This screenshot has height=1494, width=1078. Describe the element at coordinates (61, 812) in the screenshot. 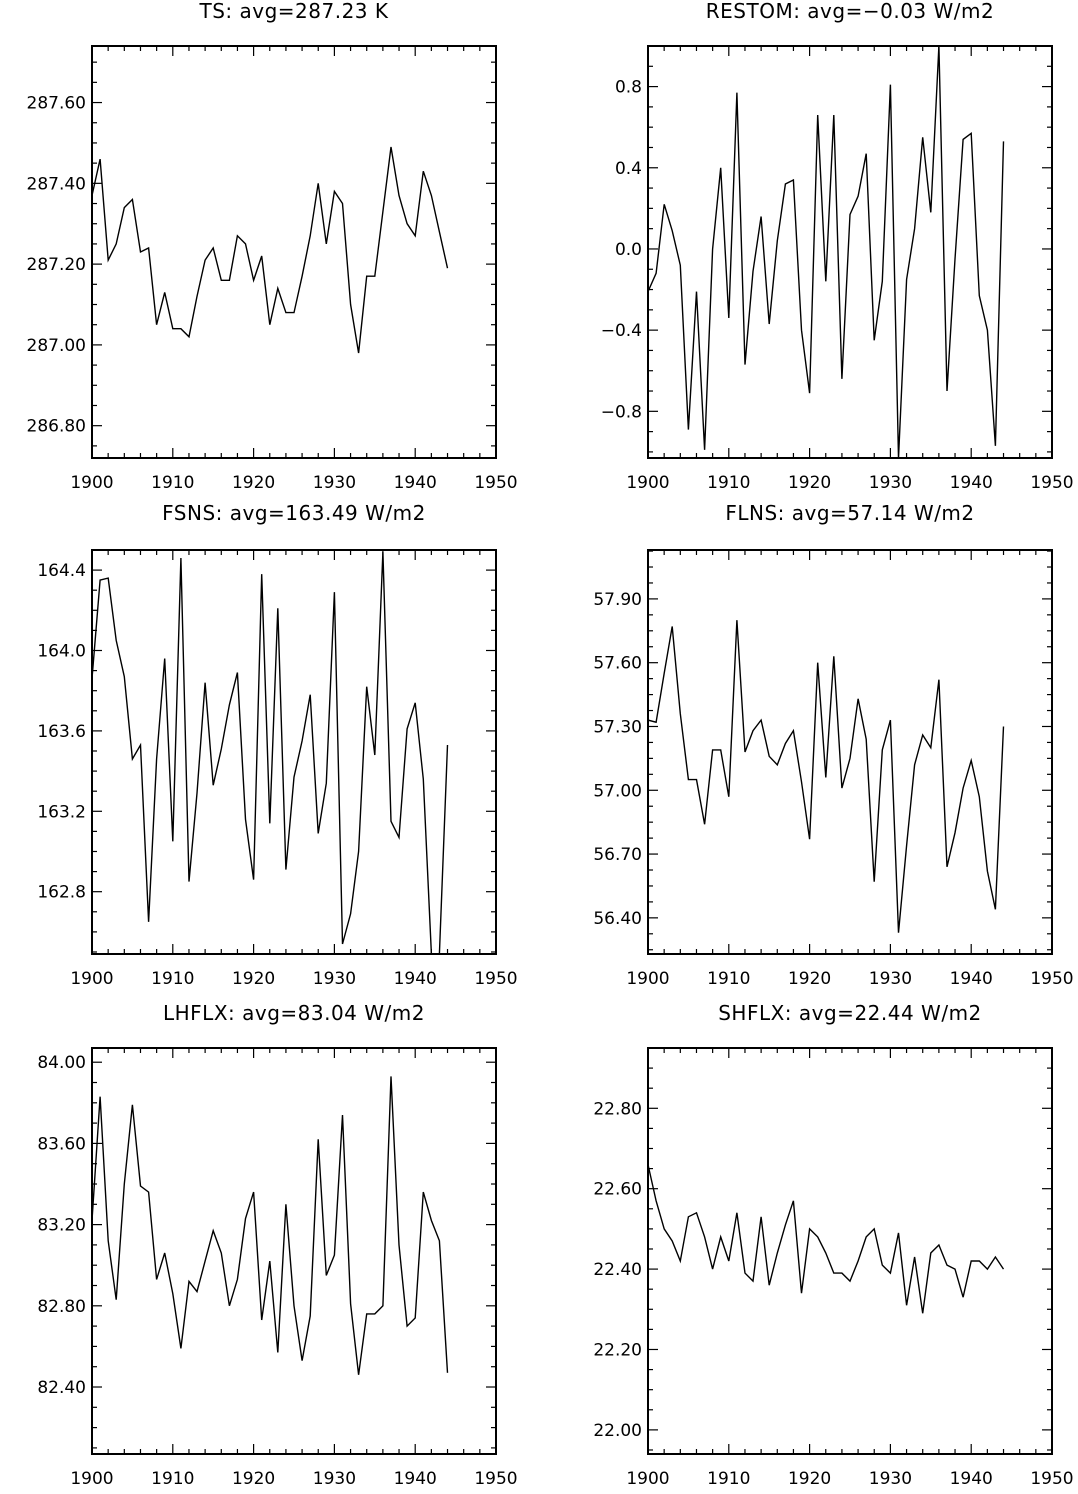

I see `y-tick-label: 163.2` at that location.